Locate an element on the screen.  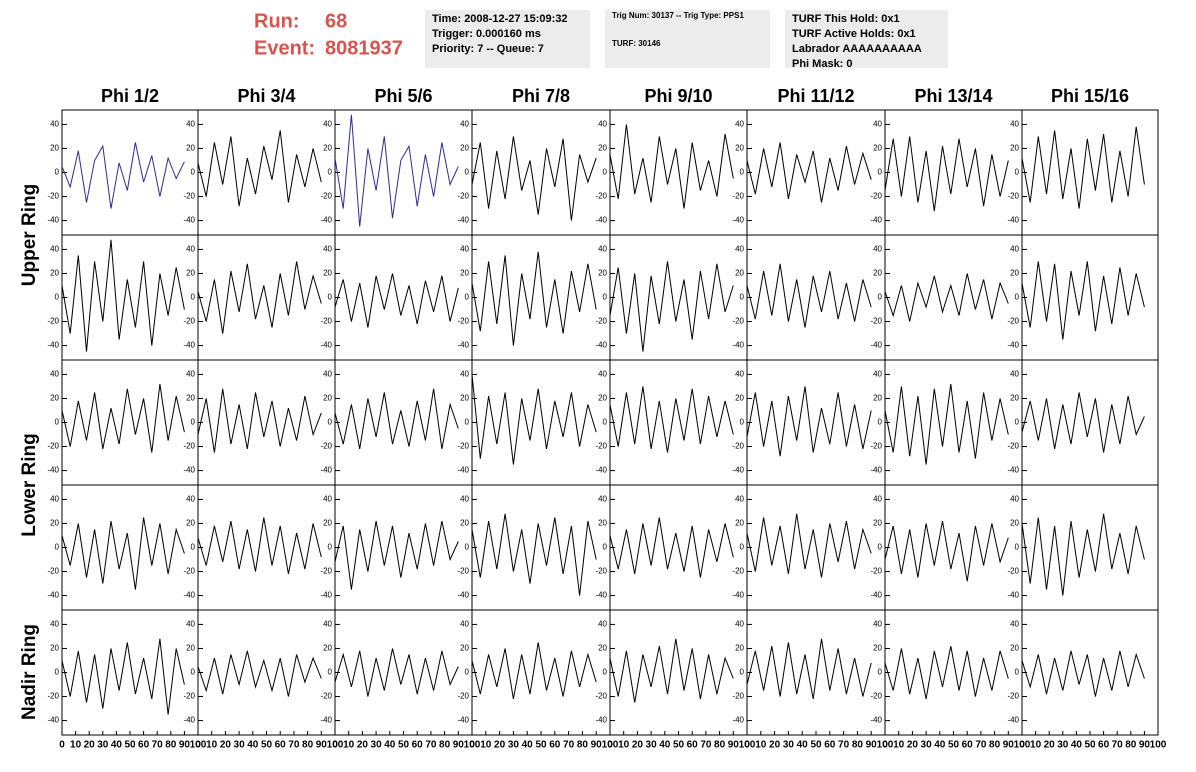
column-header: Phi 13/14 is located at coordinates (953, 96).